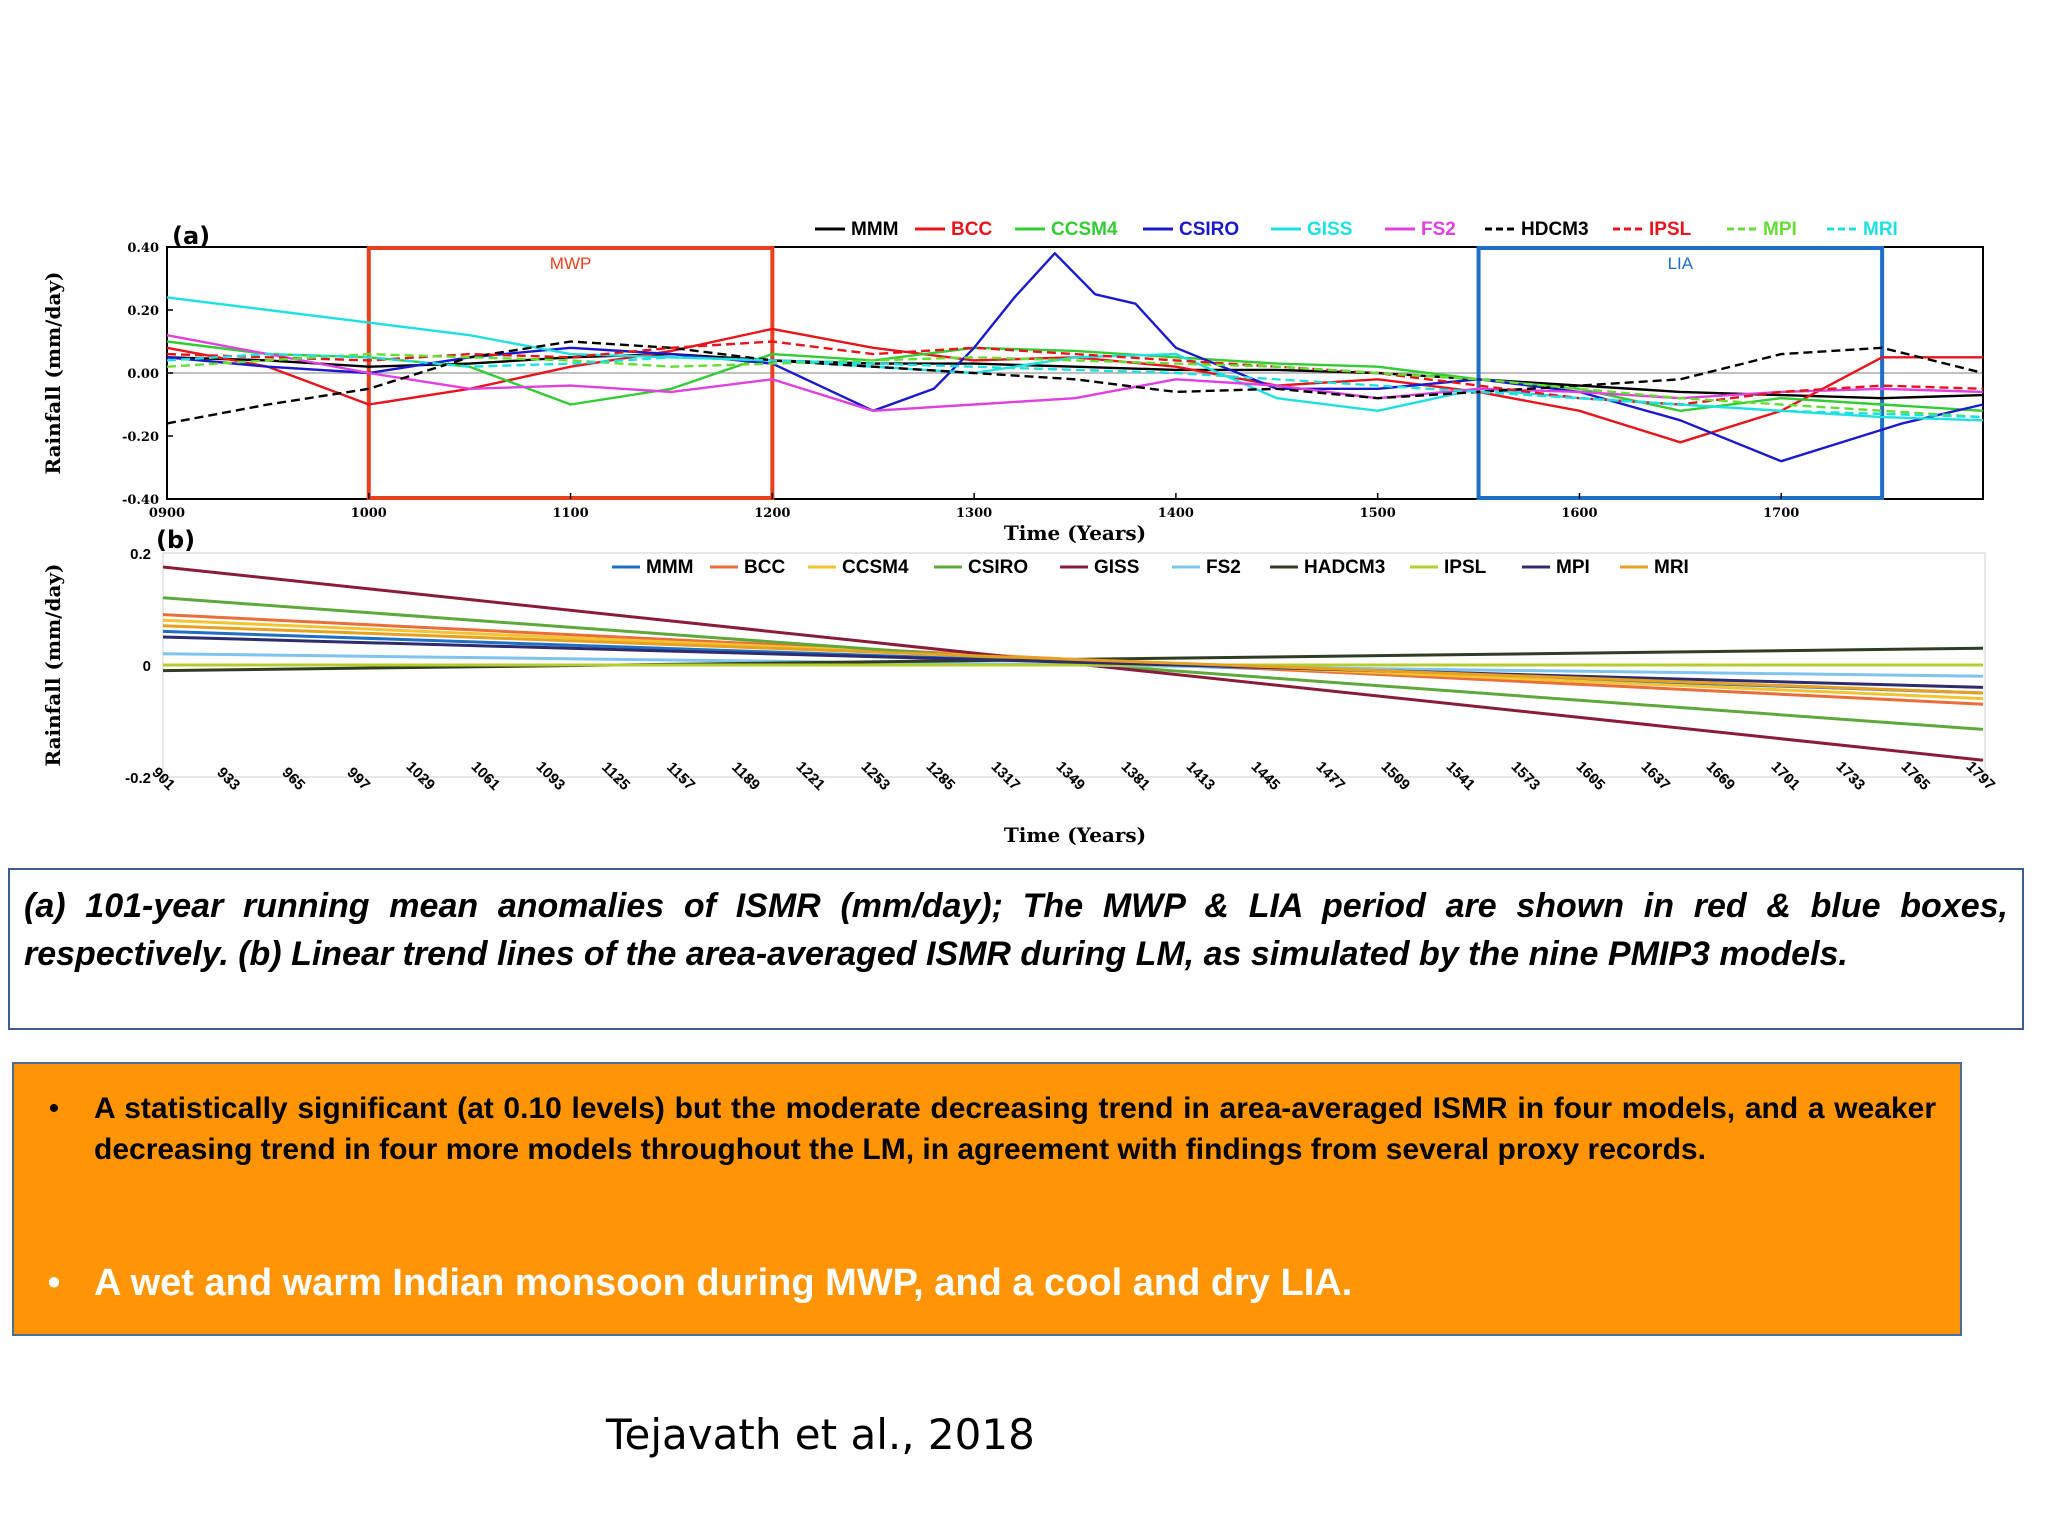 The height and width of the screenshot is (1536, 2048). I want to click on trend-line-mpi, so click(1073, 662).